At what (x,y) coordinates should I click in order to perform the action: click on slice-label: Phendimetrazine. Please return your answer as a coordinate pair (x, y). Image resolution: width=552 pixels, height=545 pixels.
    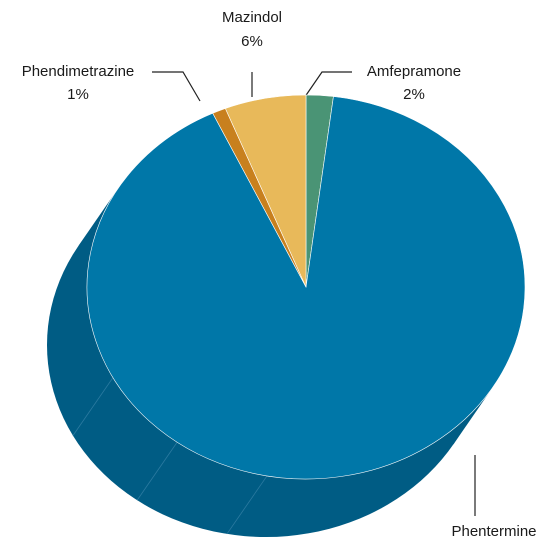
    Looking at the image, I should click on (78, 71).